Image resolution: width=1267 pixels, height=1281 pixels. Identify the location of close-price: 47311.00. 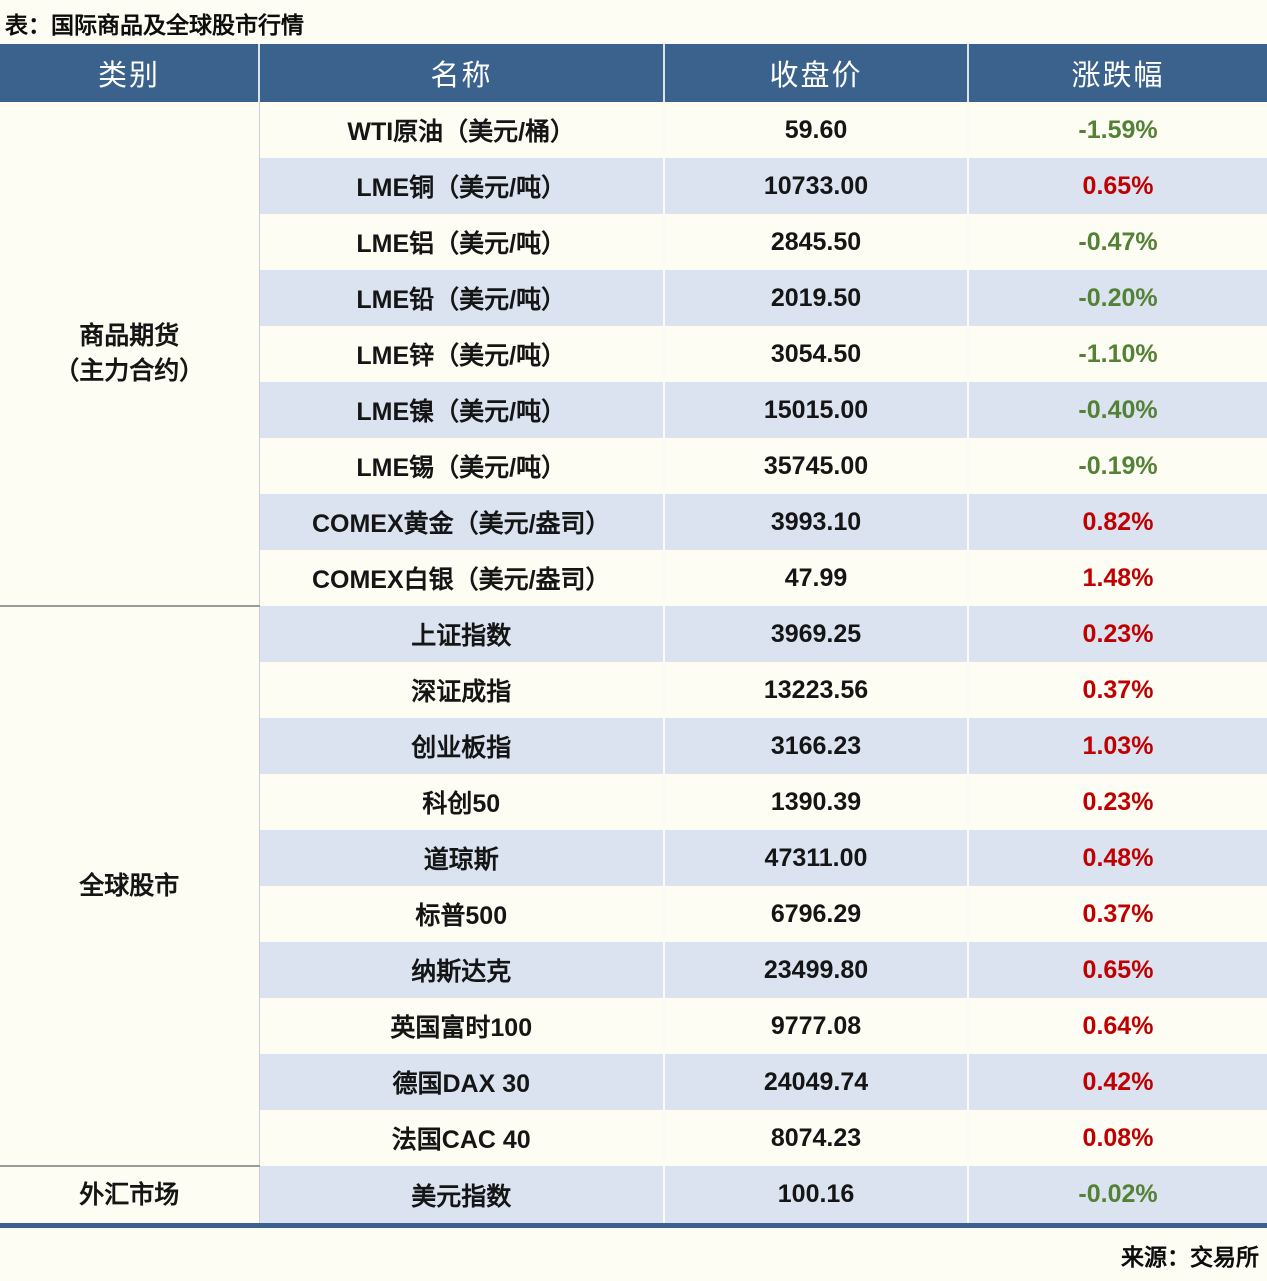
(815, 858).